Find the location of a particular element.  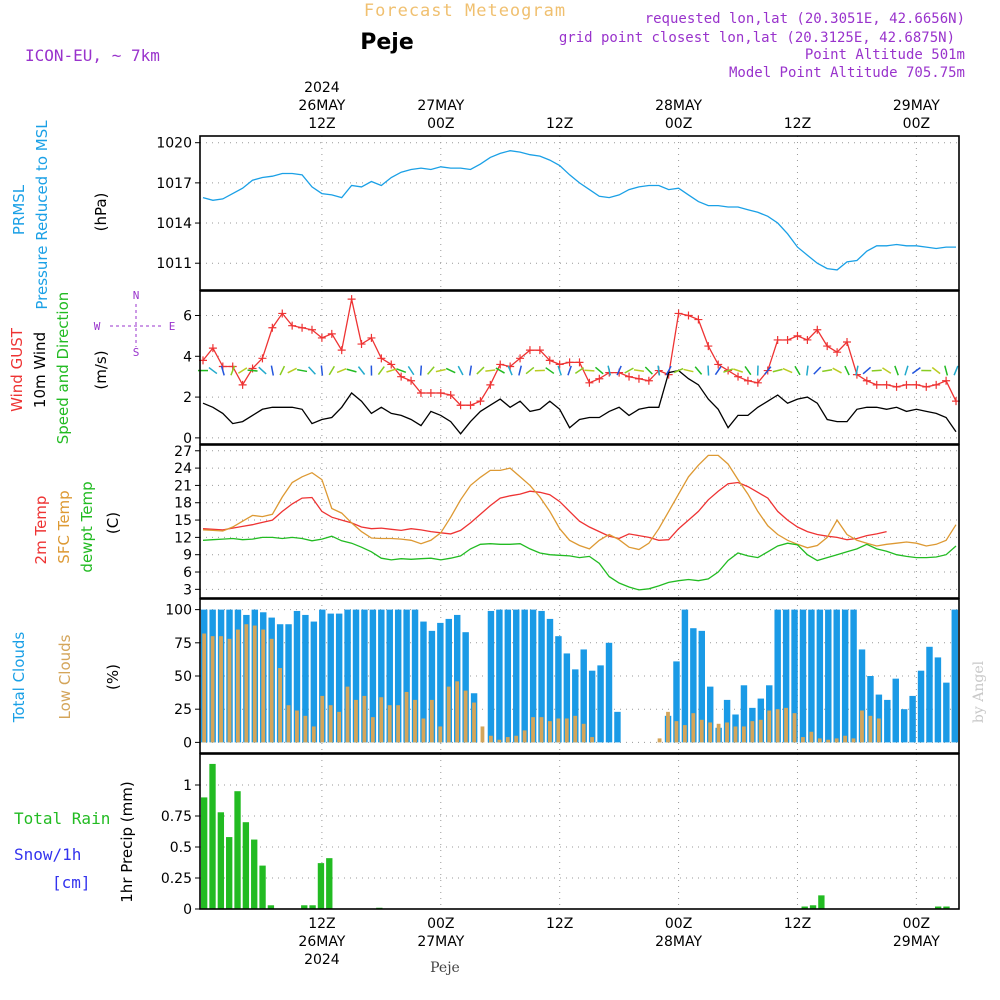

compass-w: W is located at coordinates (97, 326).